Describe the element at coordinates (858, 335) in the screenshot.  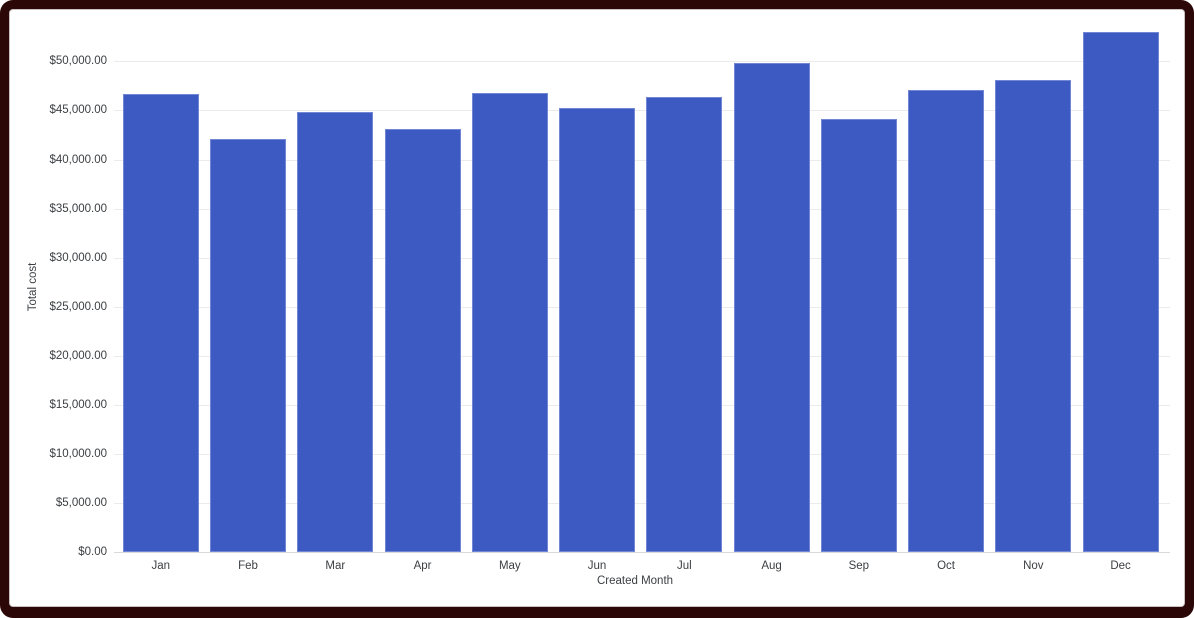
I see `bar-sep` at that location.